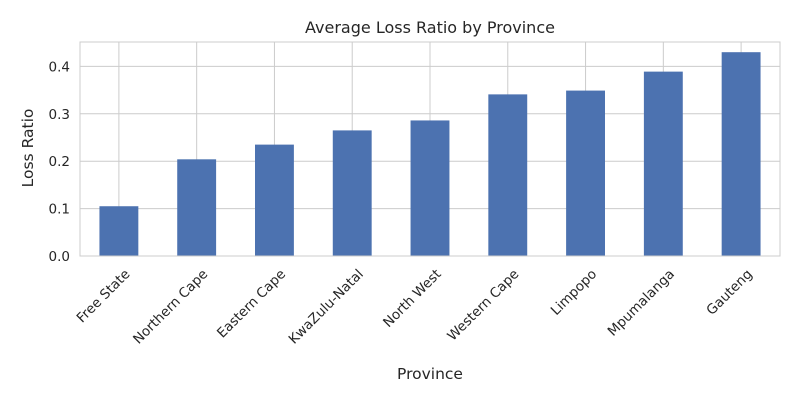 This screenshot has width=800, height=400. What do you see at coordinates (170, 306) in the screenshot?
I see `x-tick-label: Northern Cape` at bounding box center [170, 306].